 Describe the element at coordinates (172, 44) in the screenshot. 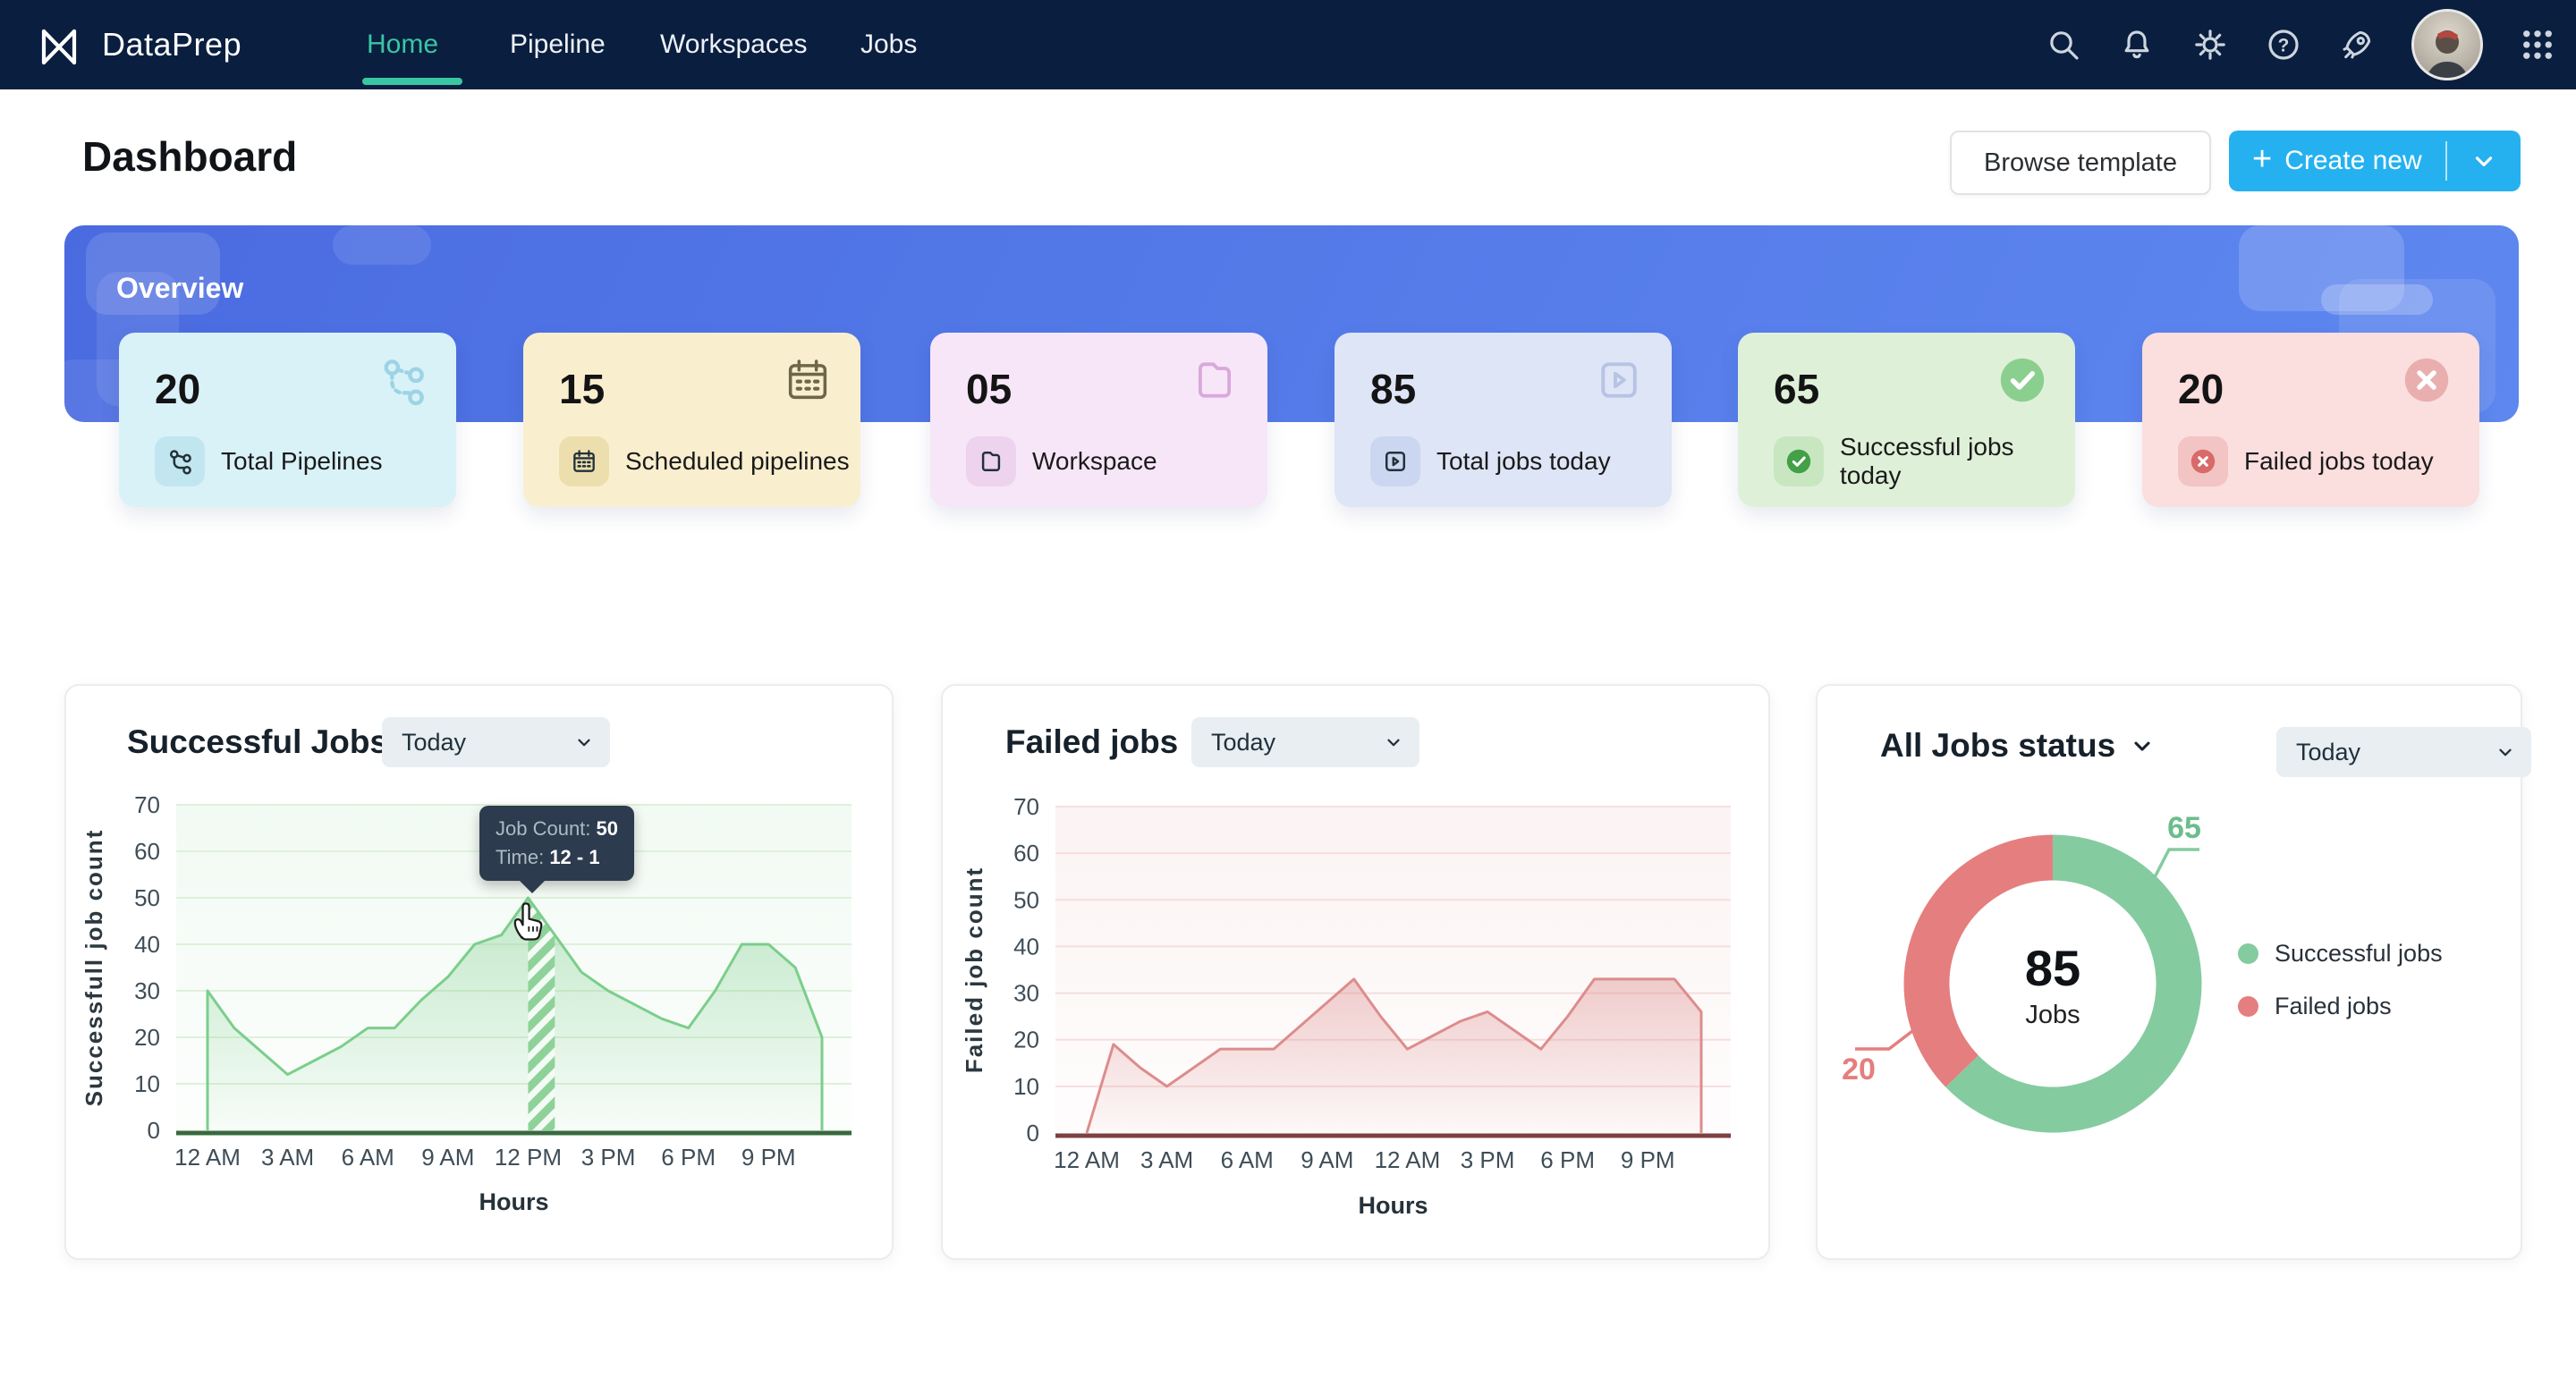

I see `brand-name: DataPrep` at that location.